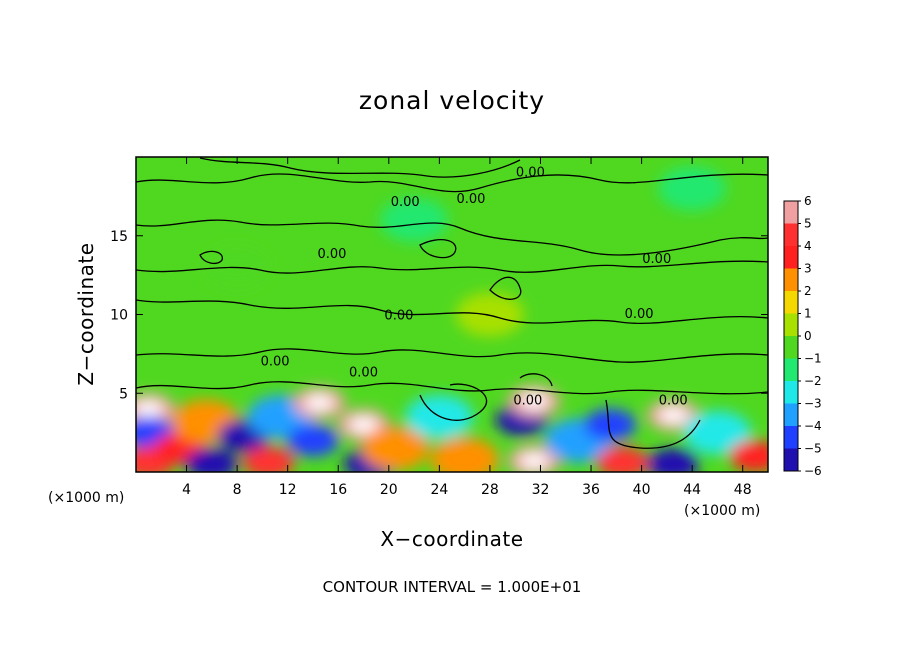 This screenshot has height=654, width=904. What do you see at coordinates (119, 316) in the screenshot?
I see `y-tick-label: 10` at bounding box center [119, 316].